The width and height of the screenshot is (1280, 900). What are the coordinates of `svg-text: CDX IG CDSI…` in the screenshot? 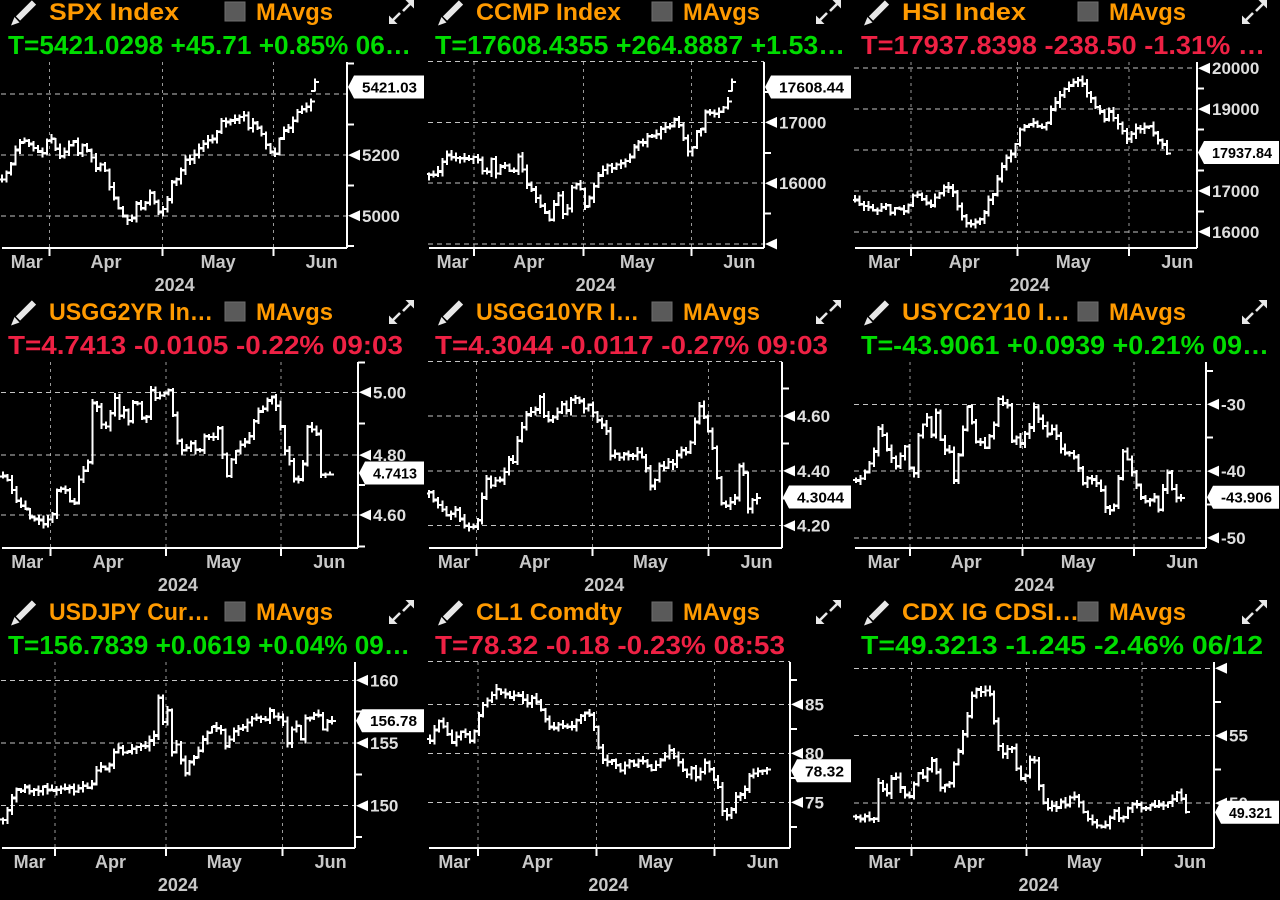 It's located at (990, 613).